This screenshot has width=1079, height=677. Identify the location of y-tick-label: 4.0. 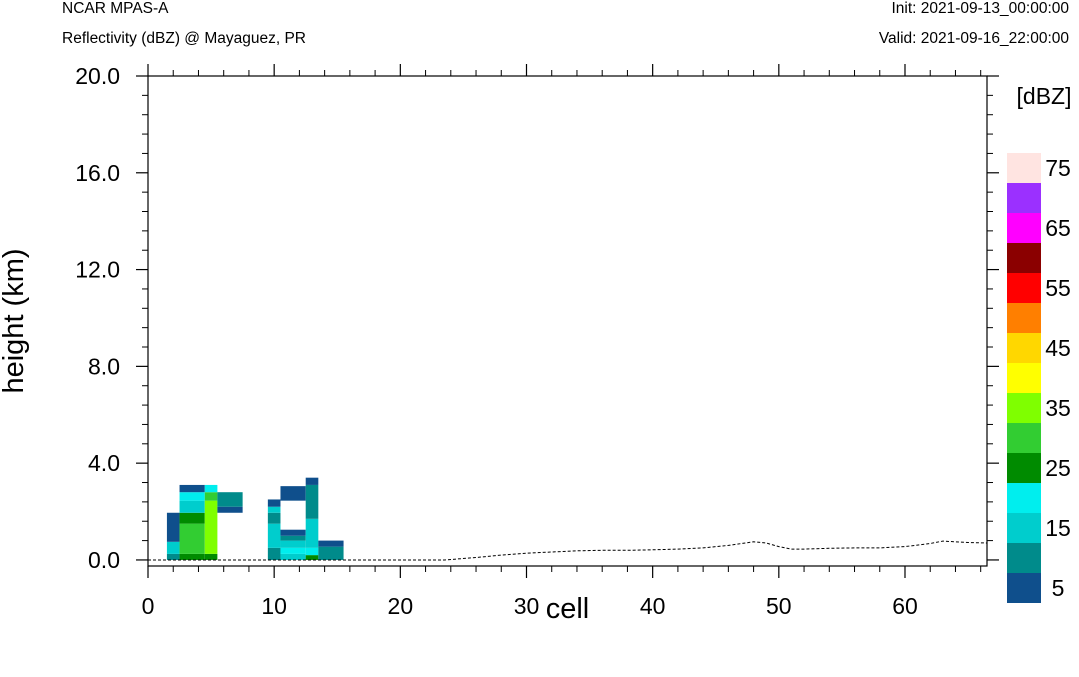
(104, 463).